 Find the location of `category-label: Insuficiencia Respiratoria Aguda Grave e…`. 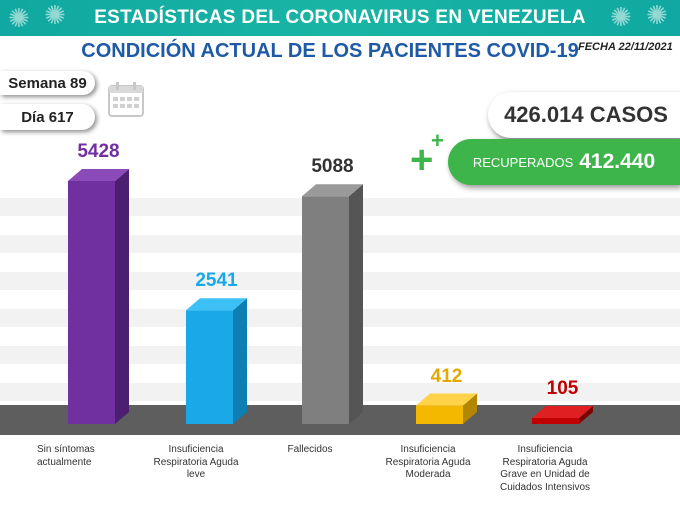

category-label: Insuficiencia Respiratoria Aguda Grave e… is located at coordinates (545, 468).